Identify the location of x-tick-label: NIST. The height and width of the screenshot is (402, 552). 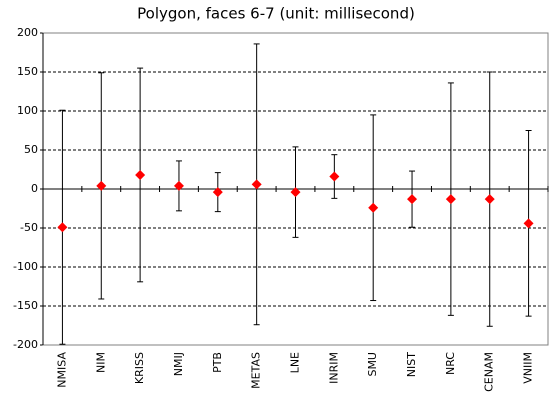
(411, 364).